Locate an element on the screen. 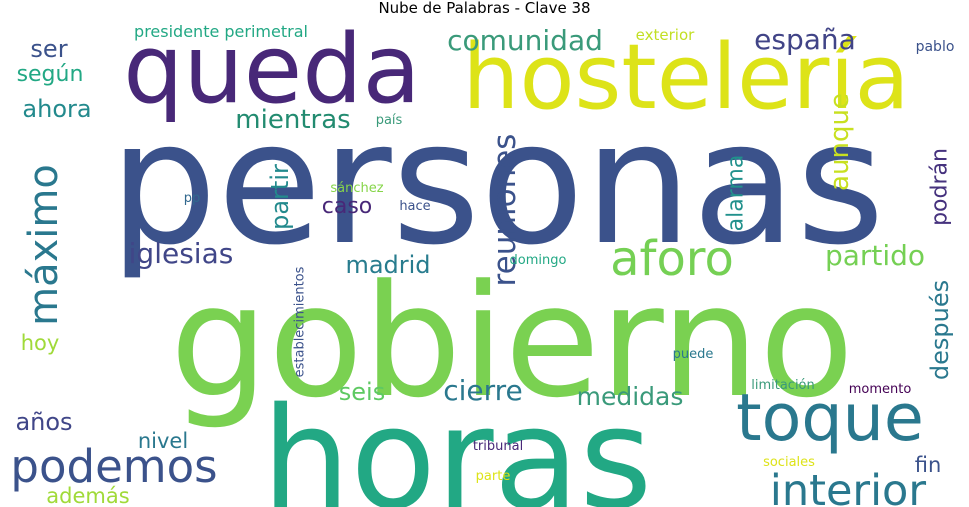 The width and height of the screenshot is (969, 507). word-domingo: domingo is located at coordinates (538, 260).